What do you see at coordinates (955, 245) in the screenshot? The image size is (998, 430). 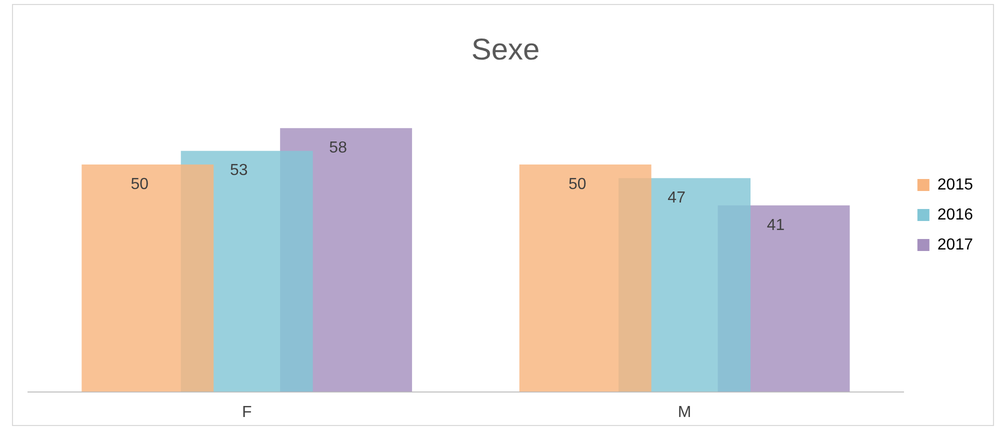 I see `legend-label: 2017` at bounding box center [955, 245].